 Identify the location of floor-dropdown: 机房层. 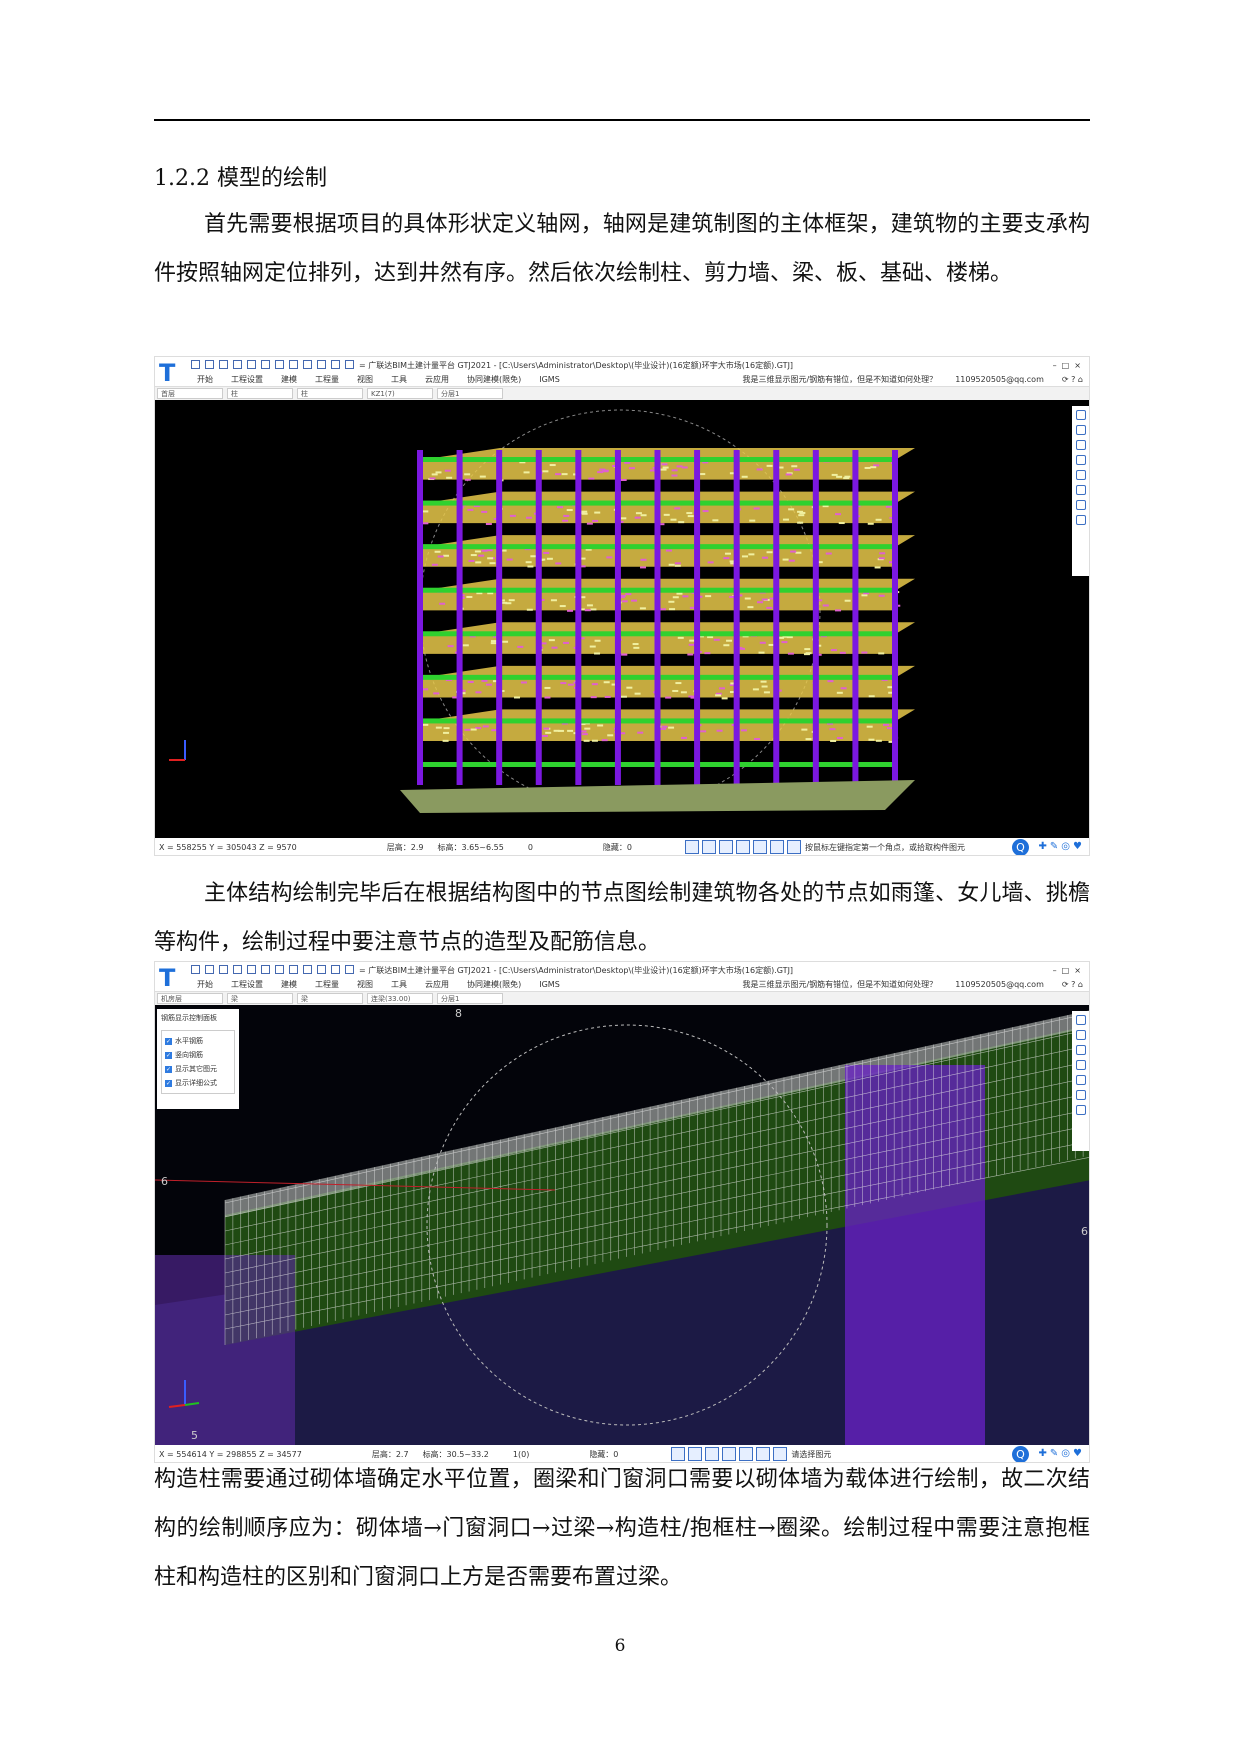
(190, 998).